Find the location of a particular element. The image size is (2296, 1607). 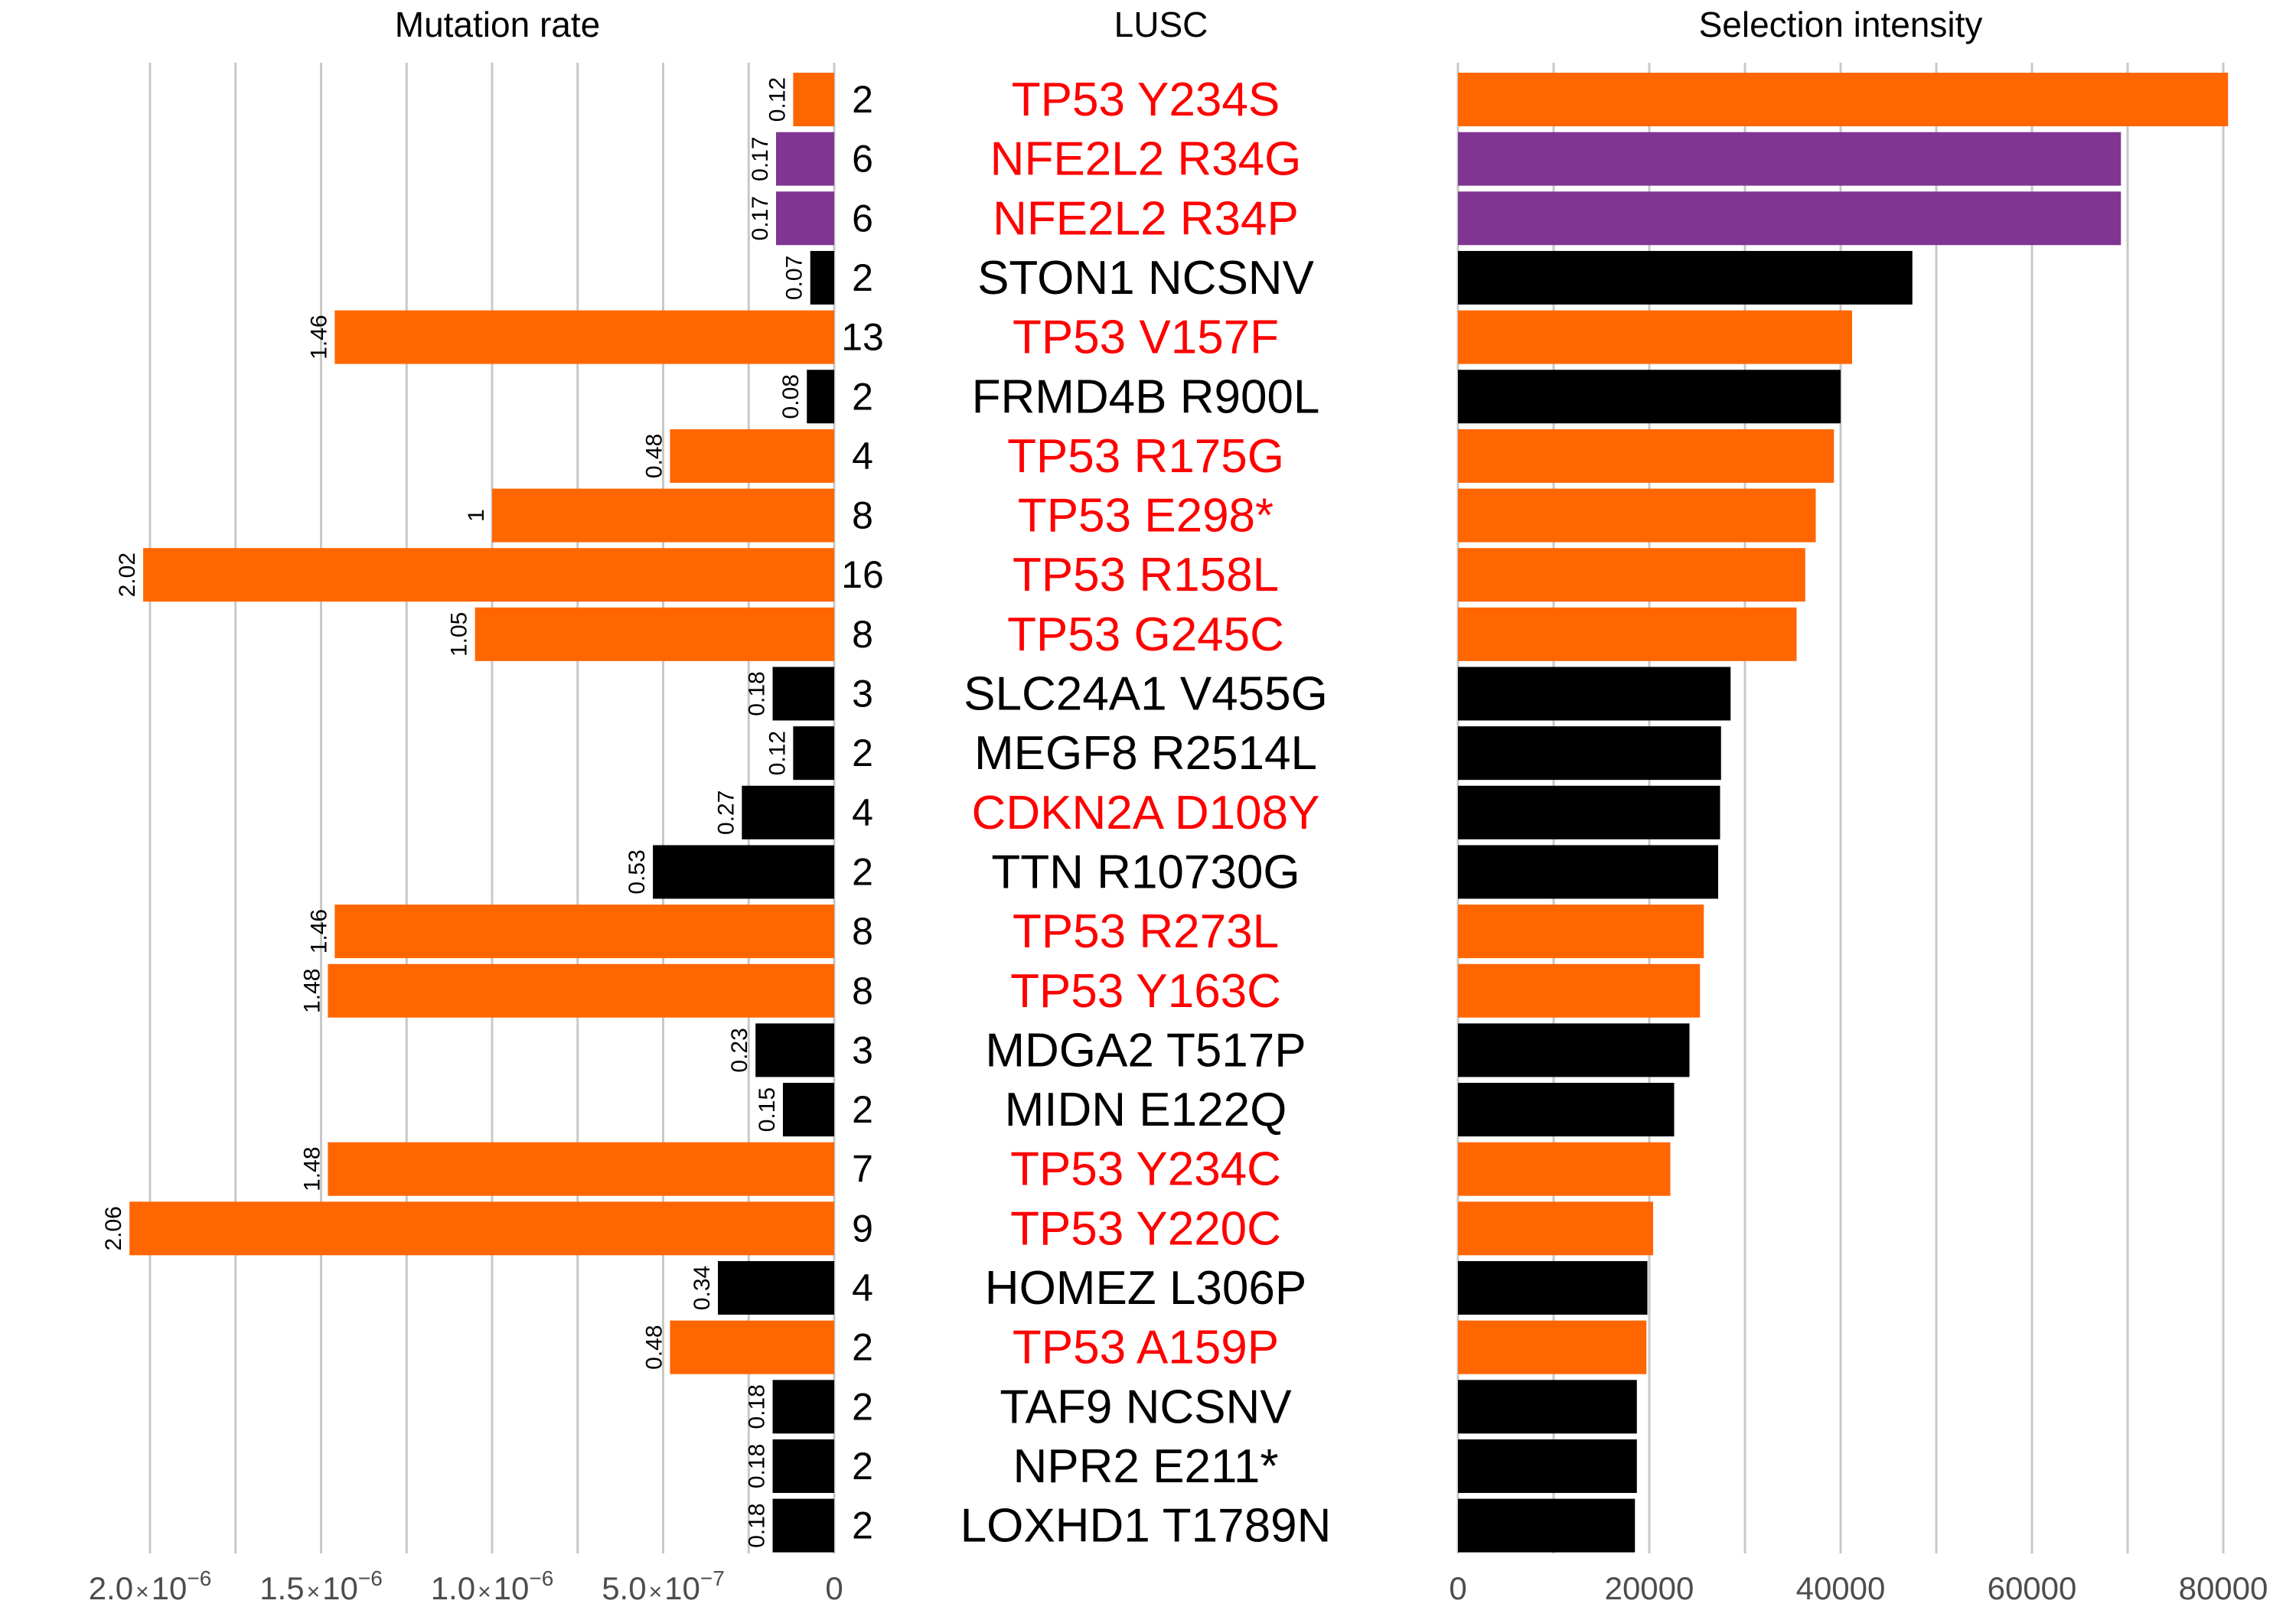

mutation-rate-label: 2.02 is located at coordinates (127, 575).